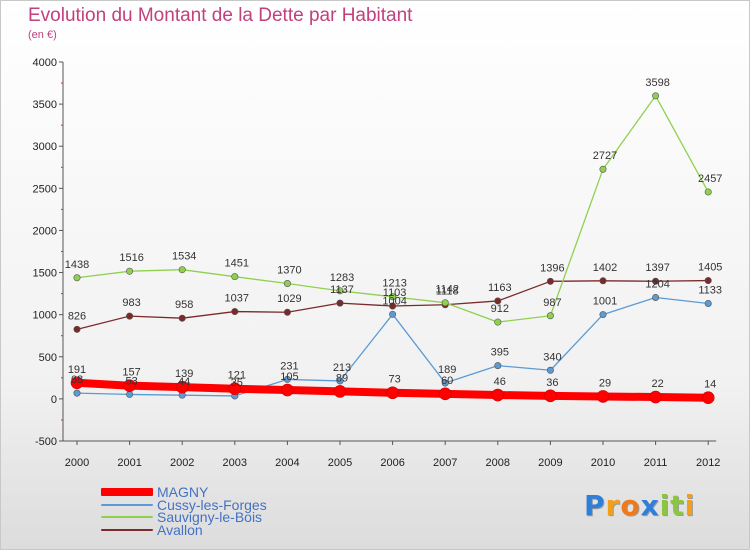 The height and width of the screenshot is (550, 750). Describe the element at coordinates (42, 35) in the screenshot. I see `chart-subtitle: (en €)` at that location.